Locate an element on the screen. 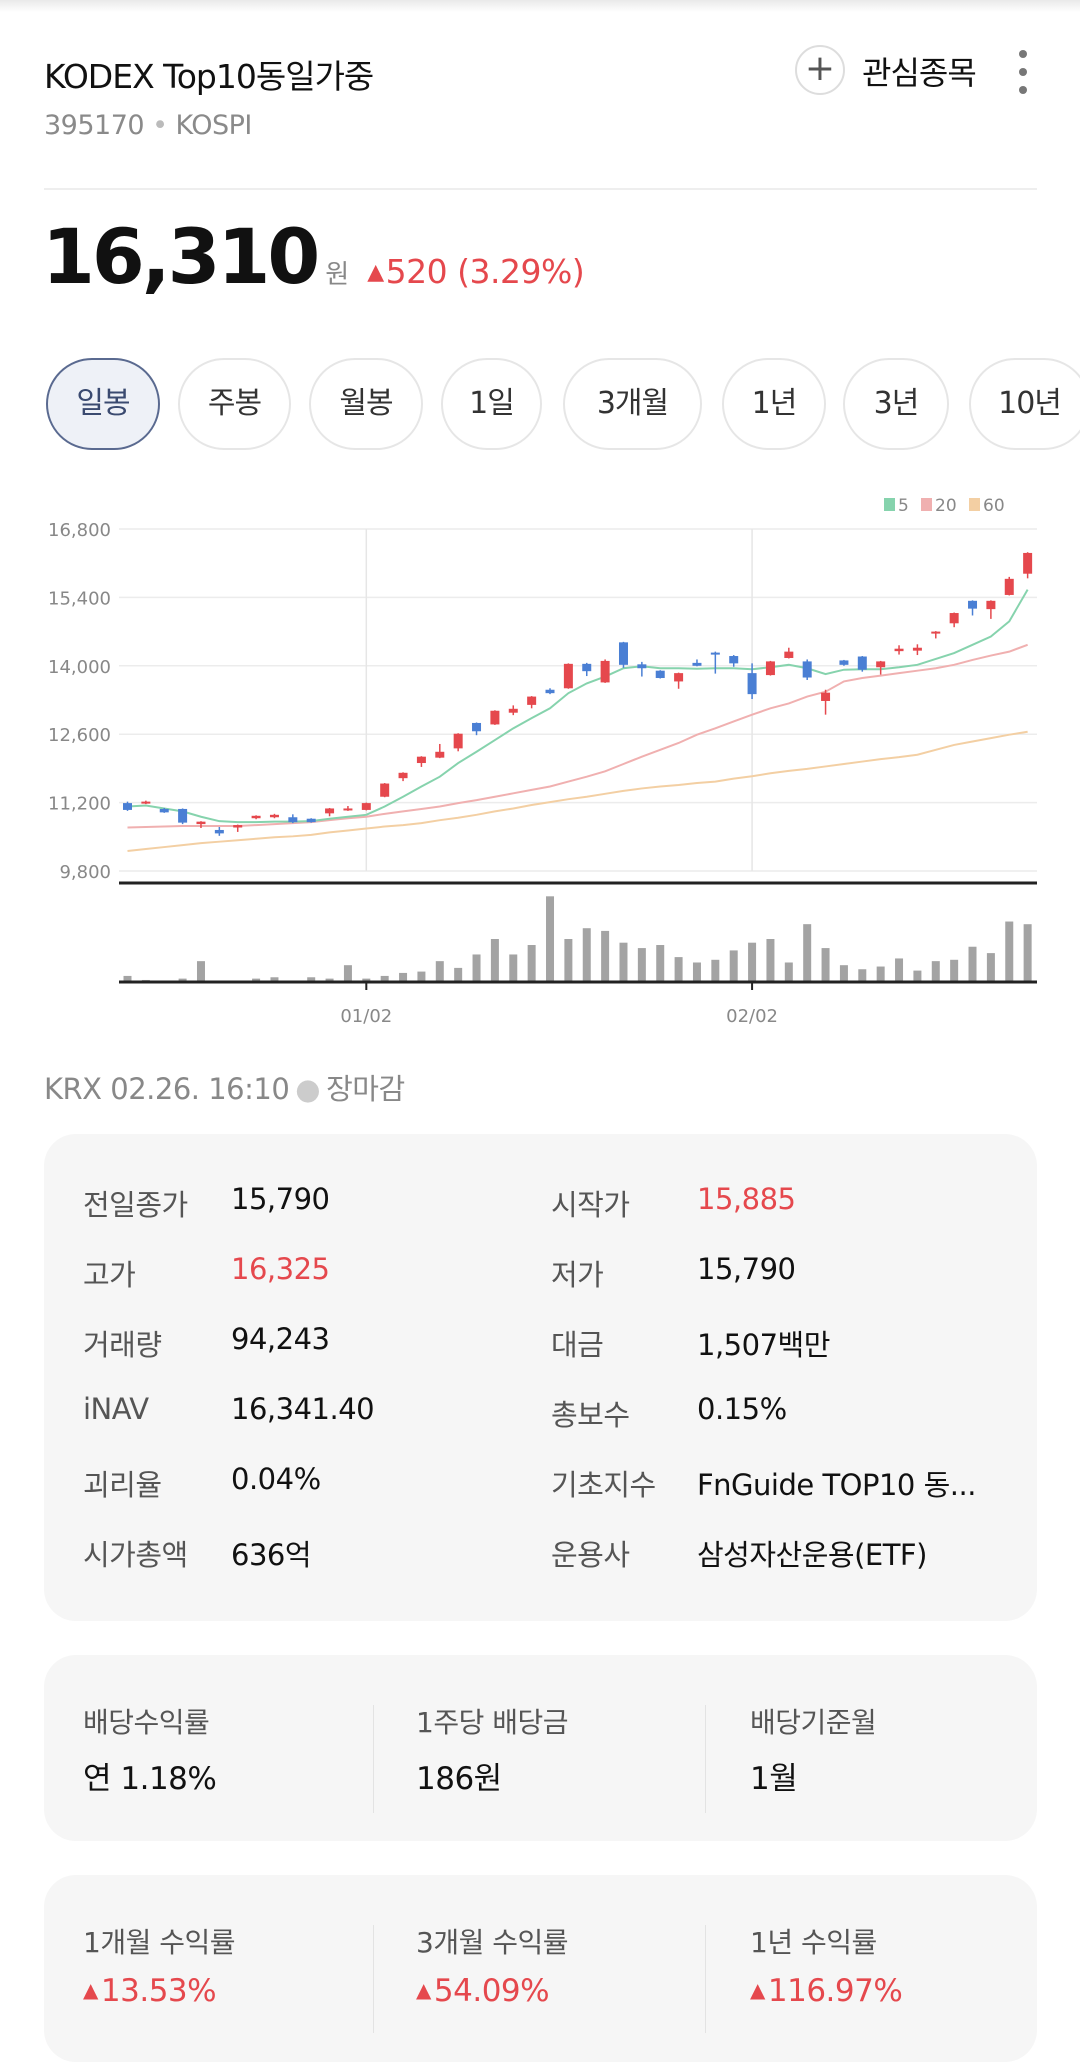  stat-value: 15,885 is located at coordinates (746, 1199).